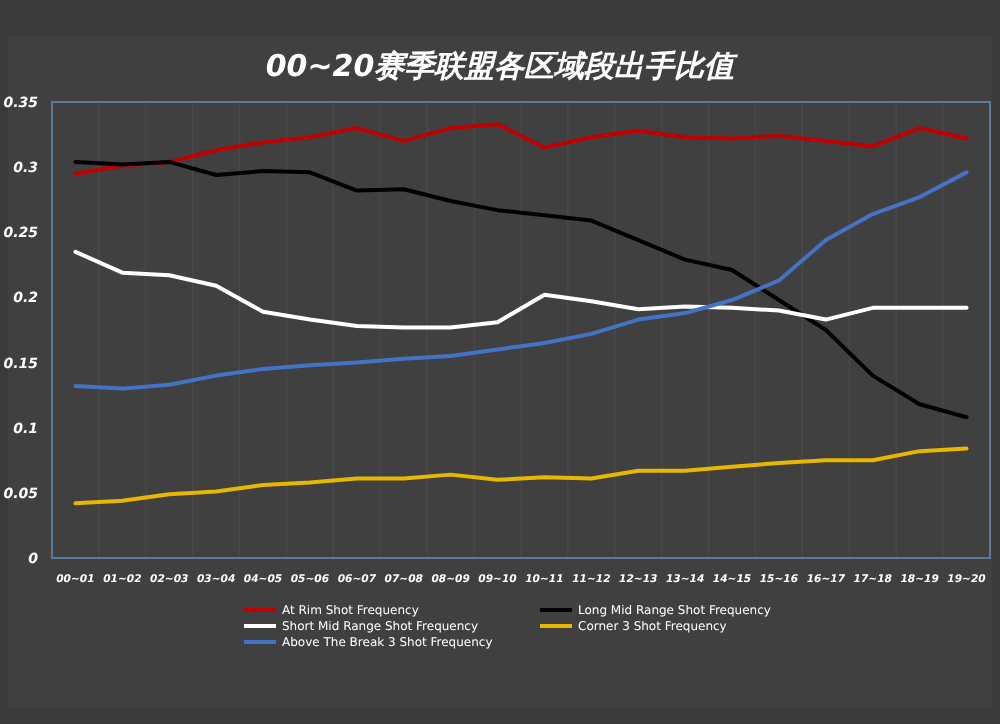 The image size is (1000, 724). I want to click on chart-title: 00~20赛季联盟各区域段出手比值, so click(502, 66).